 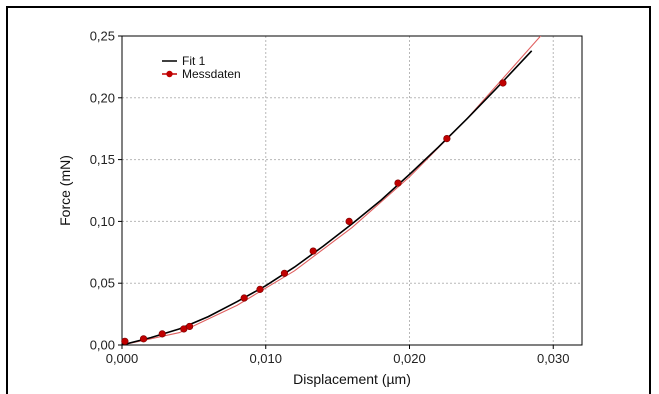 What do you see at coordinates (65, 190) in the screenshot?
I see `y-axis-label: Force (mN)` at bounding box center [65, 190].